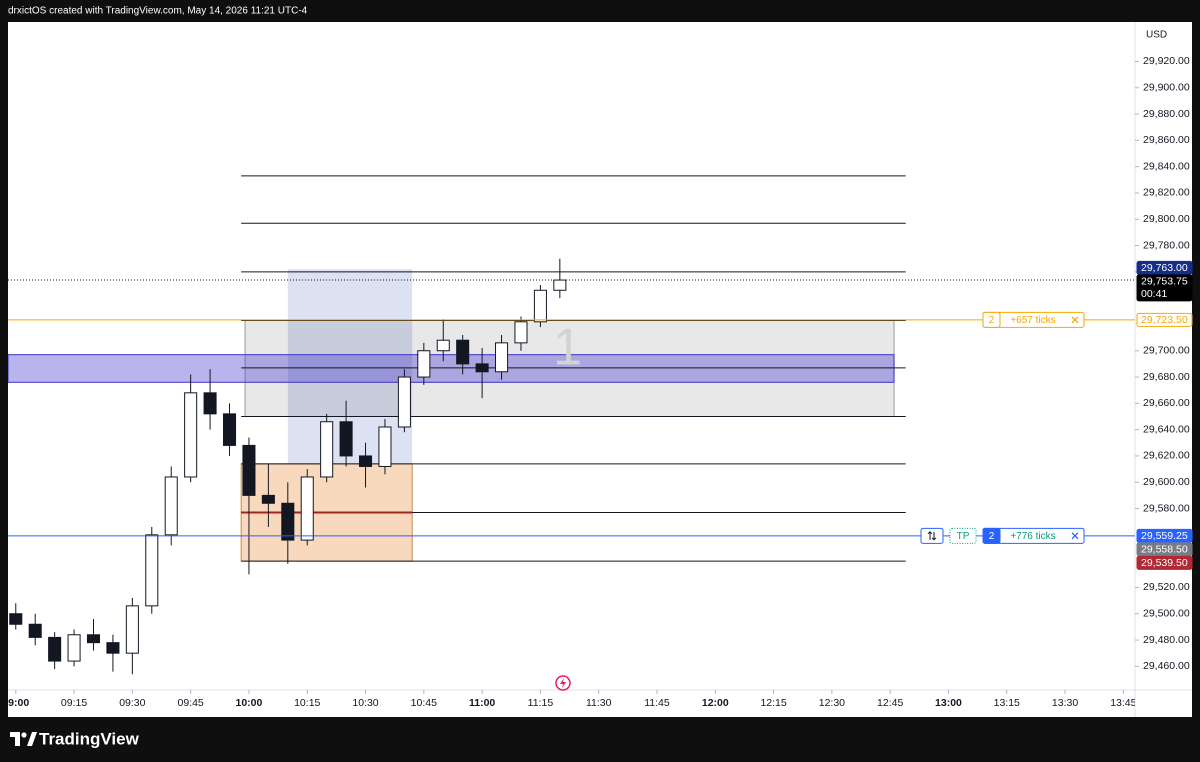 The image size is (1200, 762). Describe the element at coordinates (1166, 219) in the screenshot. I see `y-tick-label: 29,800.00` at that location.